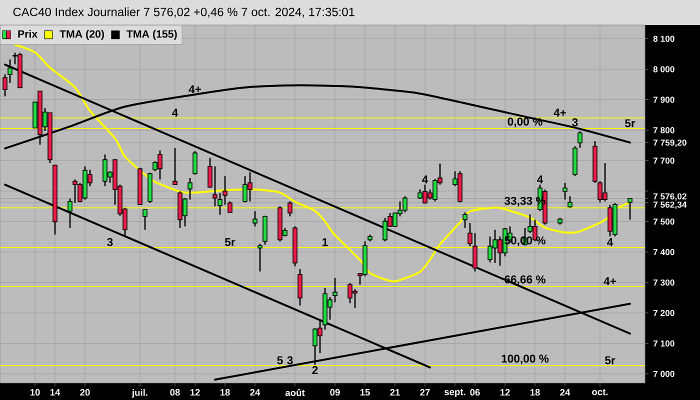 The image size is (700, 400). Describe the element at coordinates (455, 393) in the screenshot. I see `x-tick-label: sept.` at that location.